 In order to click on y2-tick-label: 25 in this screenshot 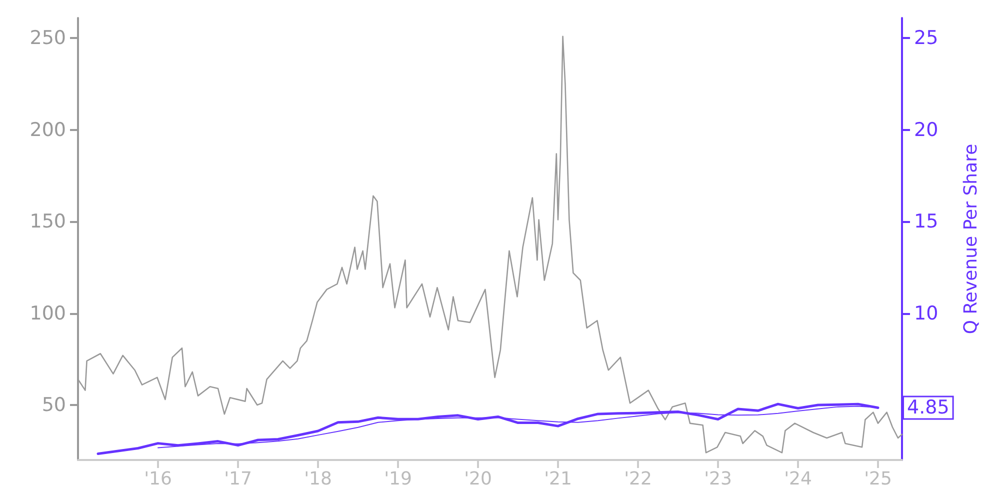, I will do `click(926, 38)`.